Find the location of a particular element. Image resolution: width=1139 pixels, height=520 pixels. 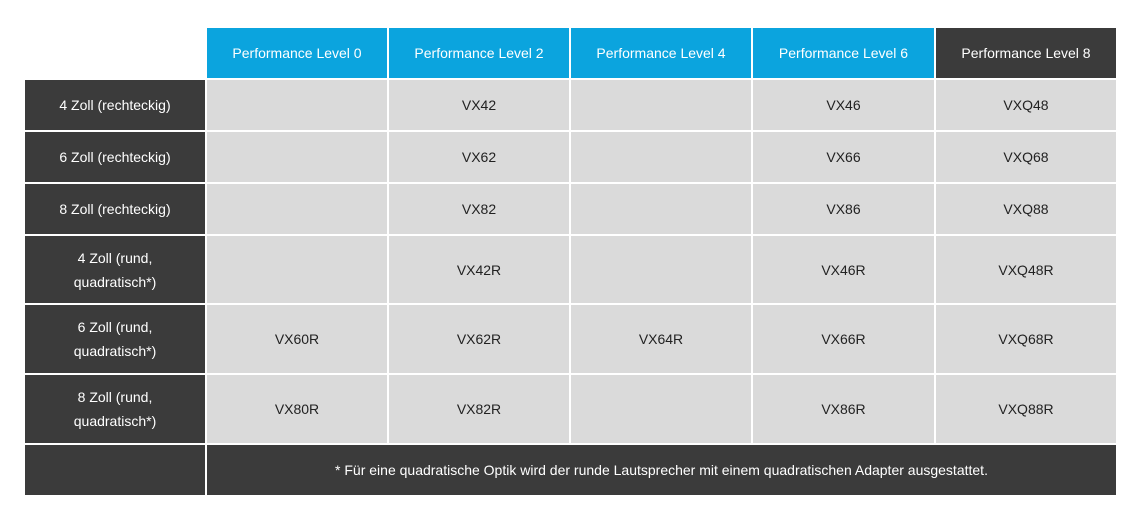

column-header: Performance Level 2 is located at coordinates (479, 53).